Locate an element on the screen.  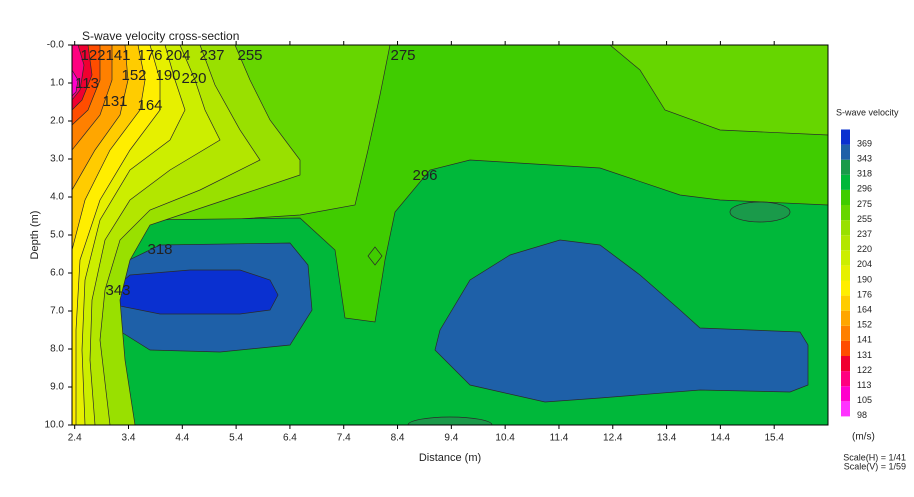
colorbar-label: 237 is located at coordinates (864, 234).